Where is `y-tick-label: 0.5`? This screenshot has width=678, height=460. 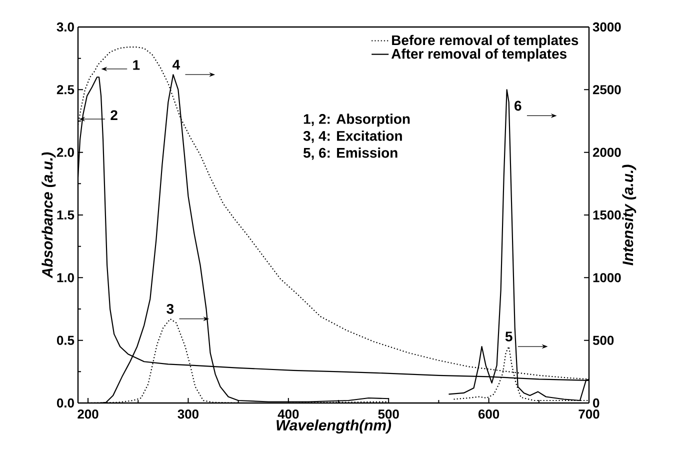
y-tick-label: 0.5 is located at coordinates (65, 340).